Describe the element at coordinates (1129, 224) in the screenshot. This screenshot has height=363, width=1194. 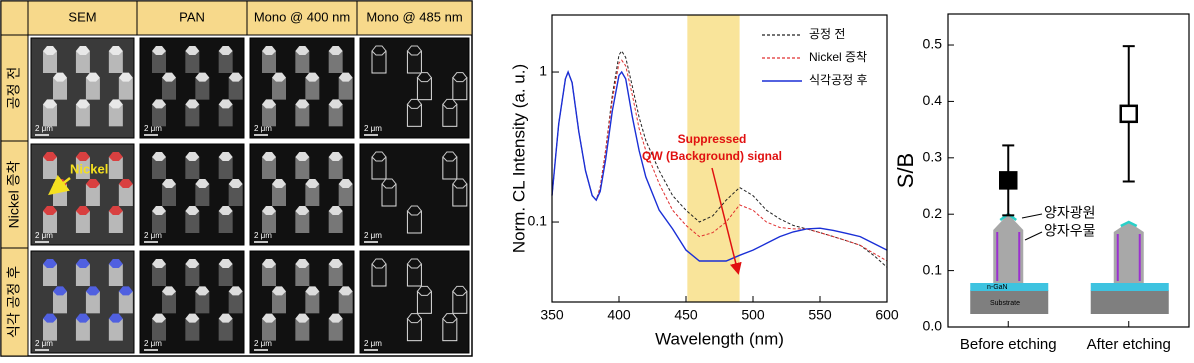
I see `quantum-dot` at that location.